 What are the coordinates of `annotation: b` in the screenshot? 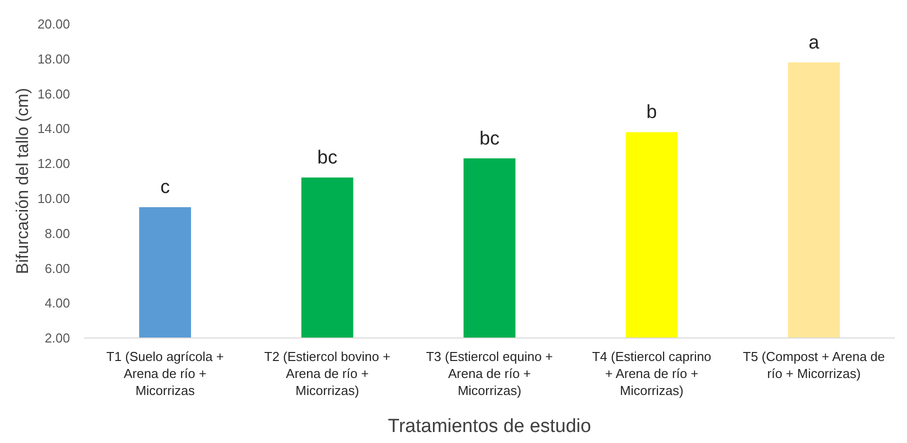 It's located at (651, 113).